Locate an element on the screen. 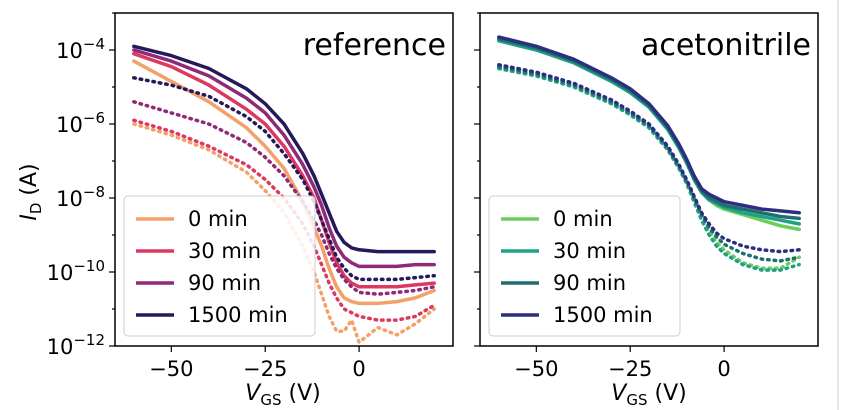 Image resolution: width=850 pixels, height=410 pixels. x-axis-unit-acetonitrile: (V) is located at coordinates (667, 393).